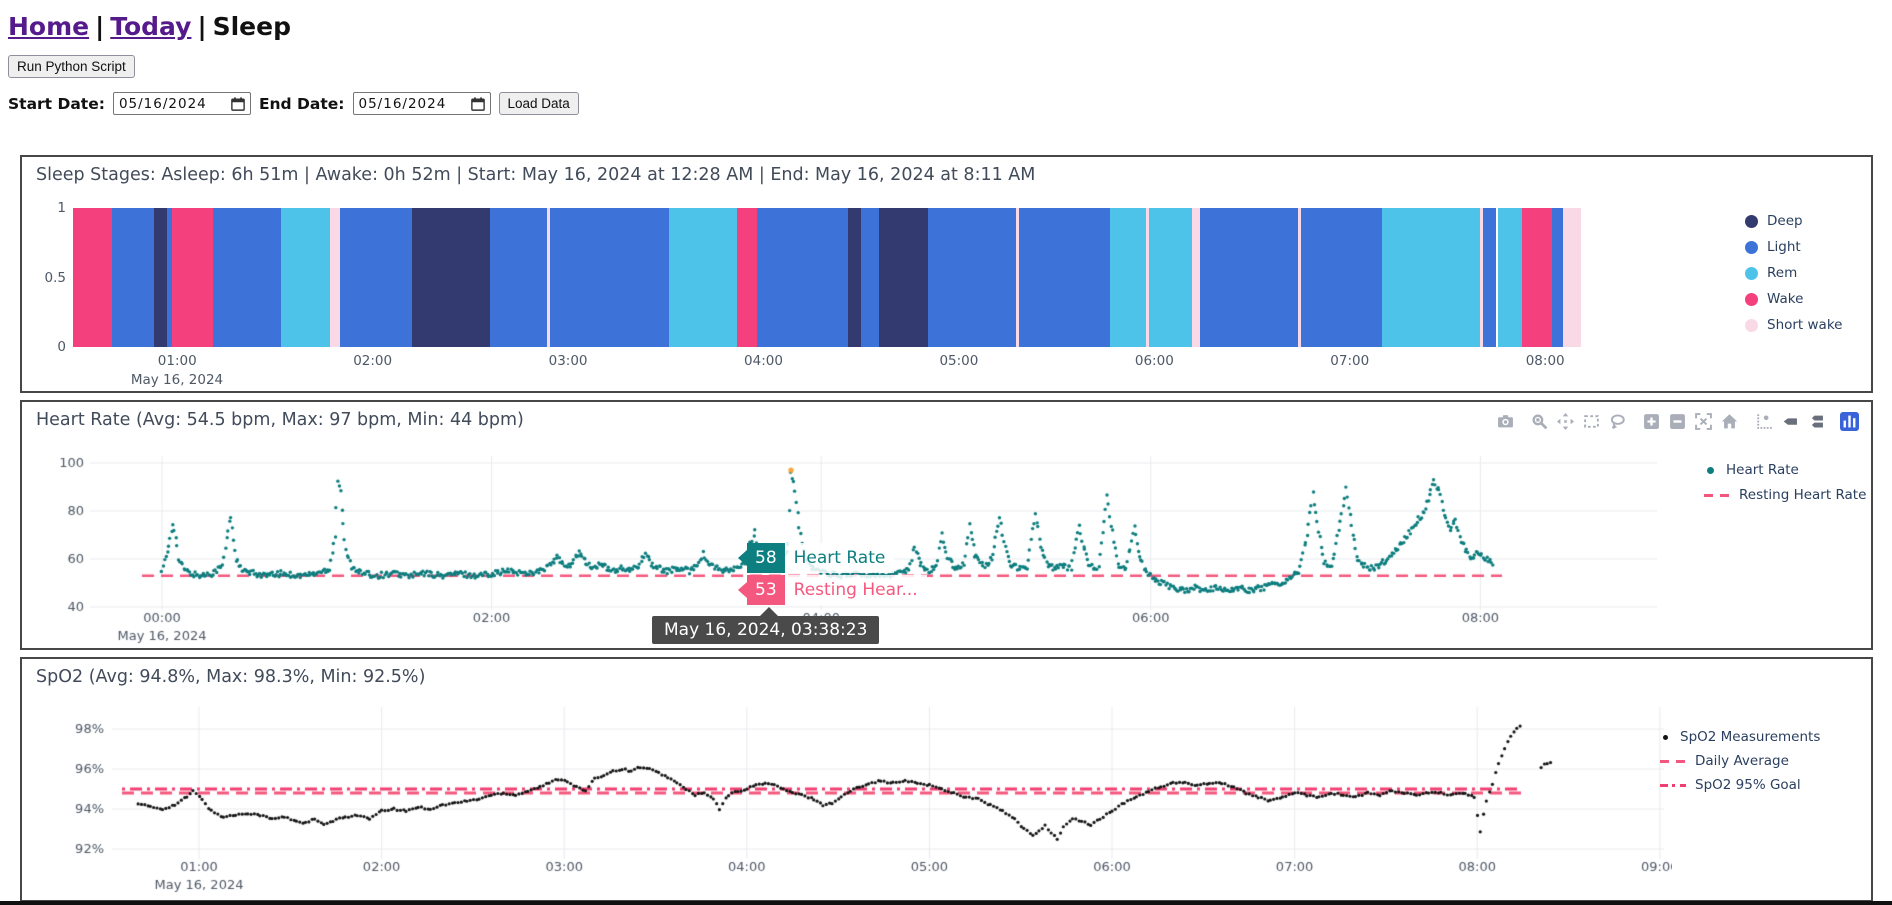 This screenshot has height=905, width=1892. What do you see at coordinates (1751, 299) in the screenshot?
I see `wake-swatch-icon` at bounding box center [1751, 299].